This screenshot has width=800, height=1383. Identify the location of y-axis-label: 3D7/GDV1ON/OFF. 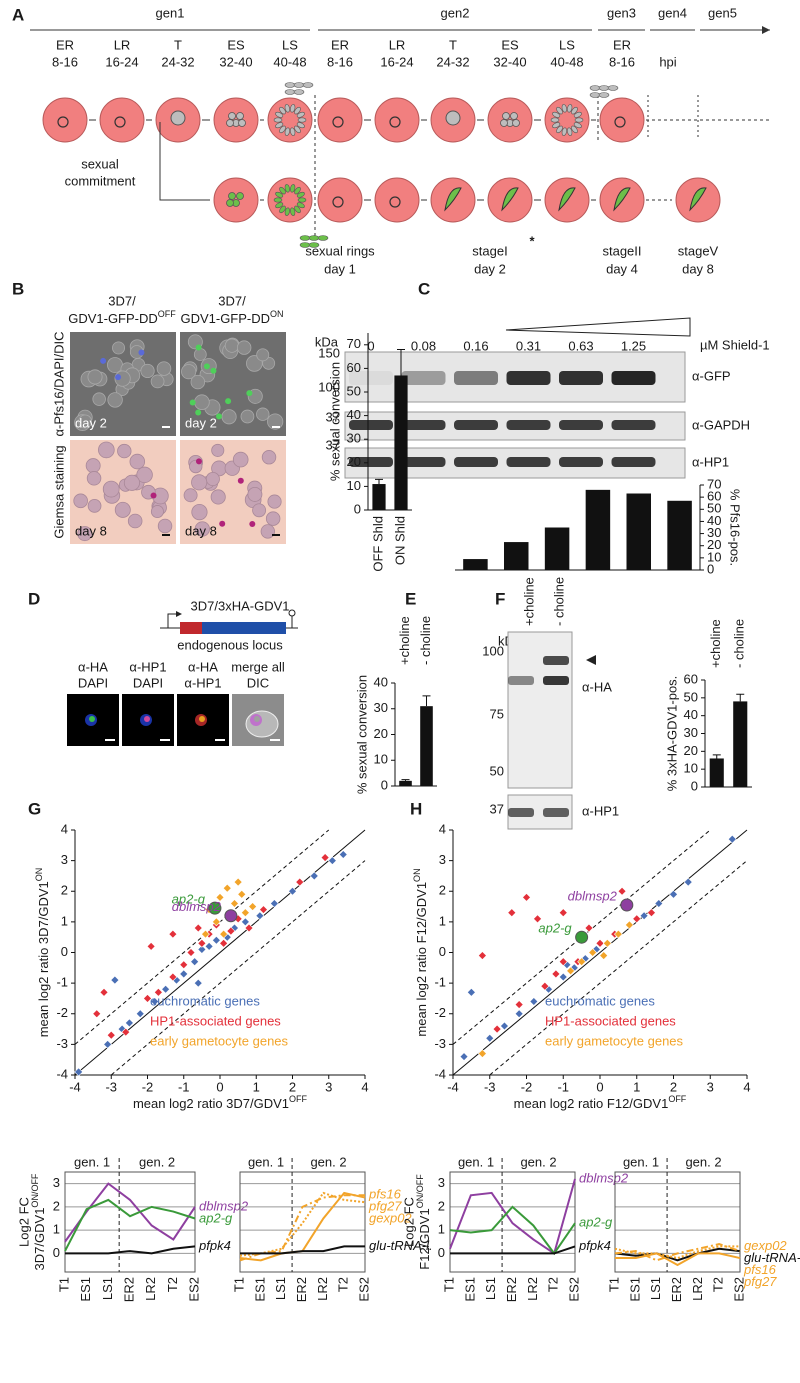
(38, 1221).